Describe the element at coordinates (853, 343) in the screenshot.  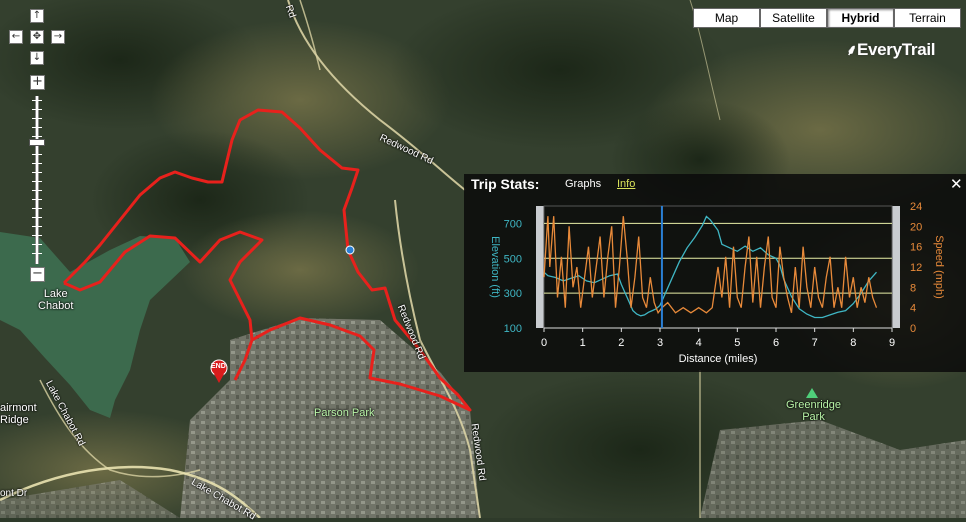
I see `x-tick-label: 8` at that location.